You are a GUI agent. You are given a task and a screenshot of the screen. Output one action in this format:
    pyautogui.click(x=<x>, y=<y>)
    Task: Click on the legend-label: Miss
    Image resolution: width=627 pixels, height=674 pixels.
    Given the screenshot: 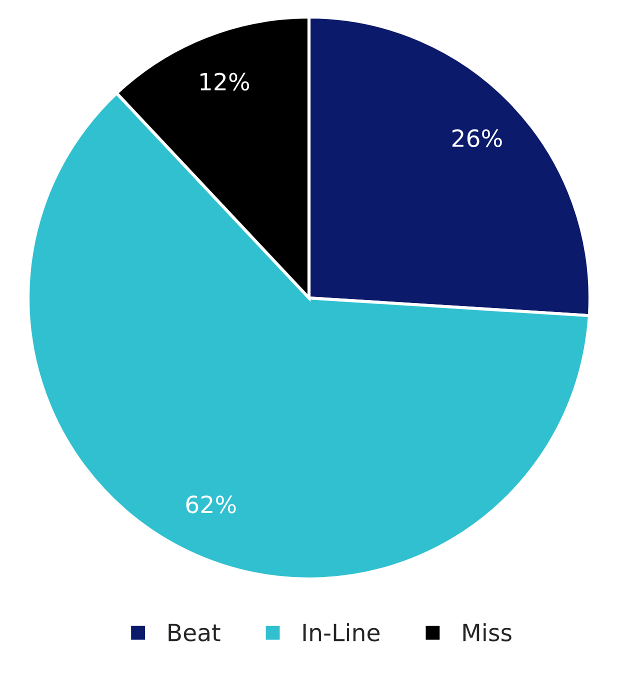 What is the action you would take?
    pyautogui.click(x=487, y=632)
    